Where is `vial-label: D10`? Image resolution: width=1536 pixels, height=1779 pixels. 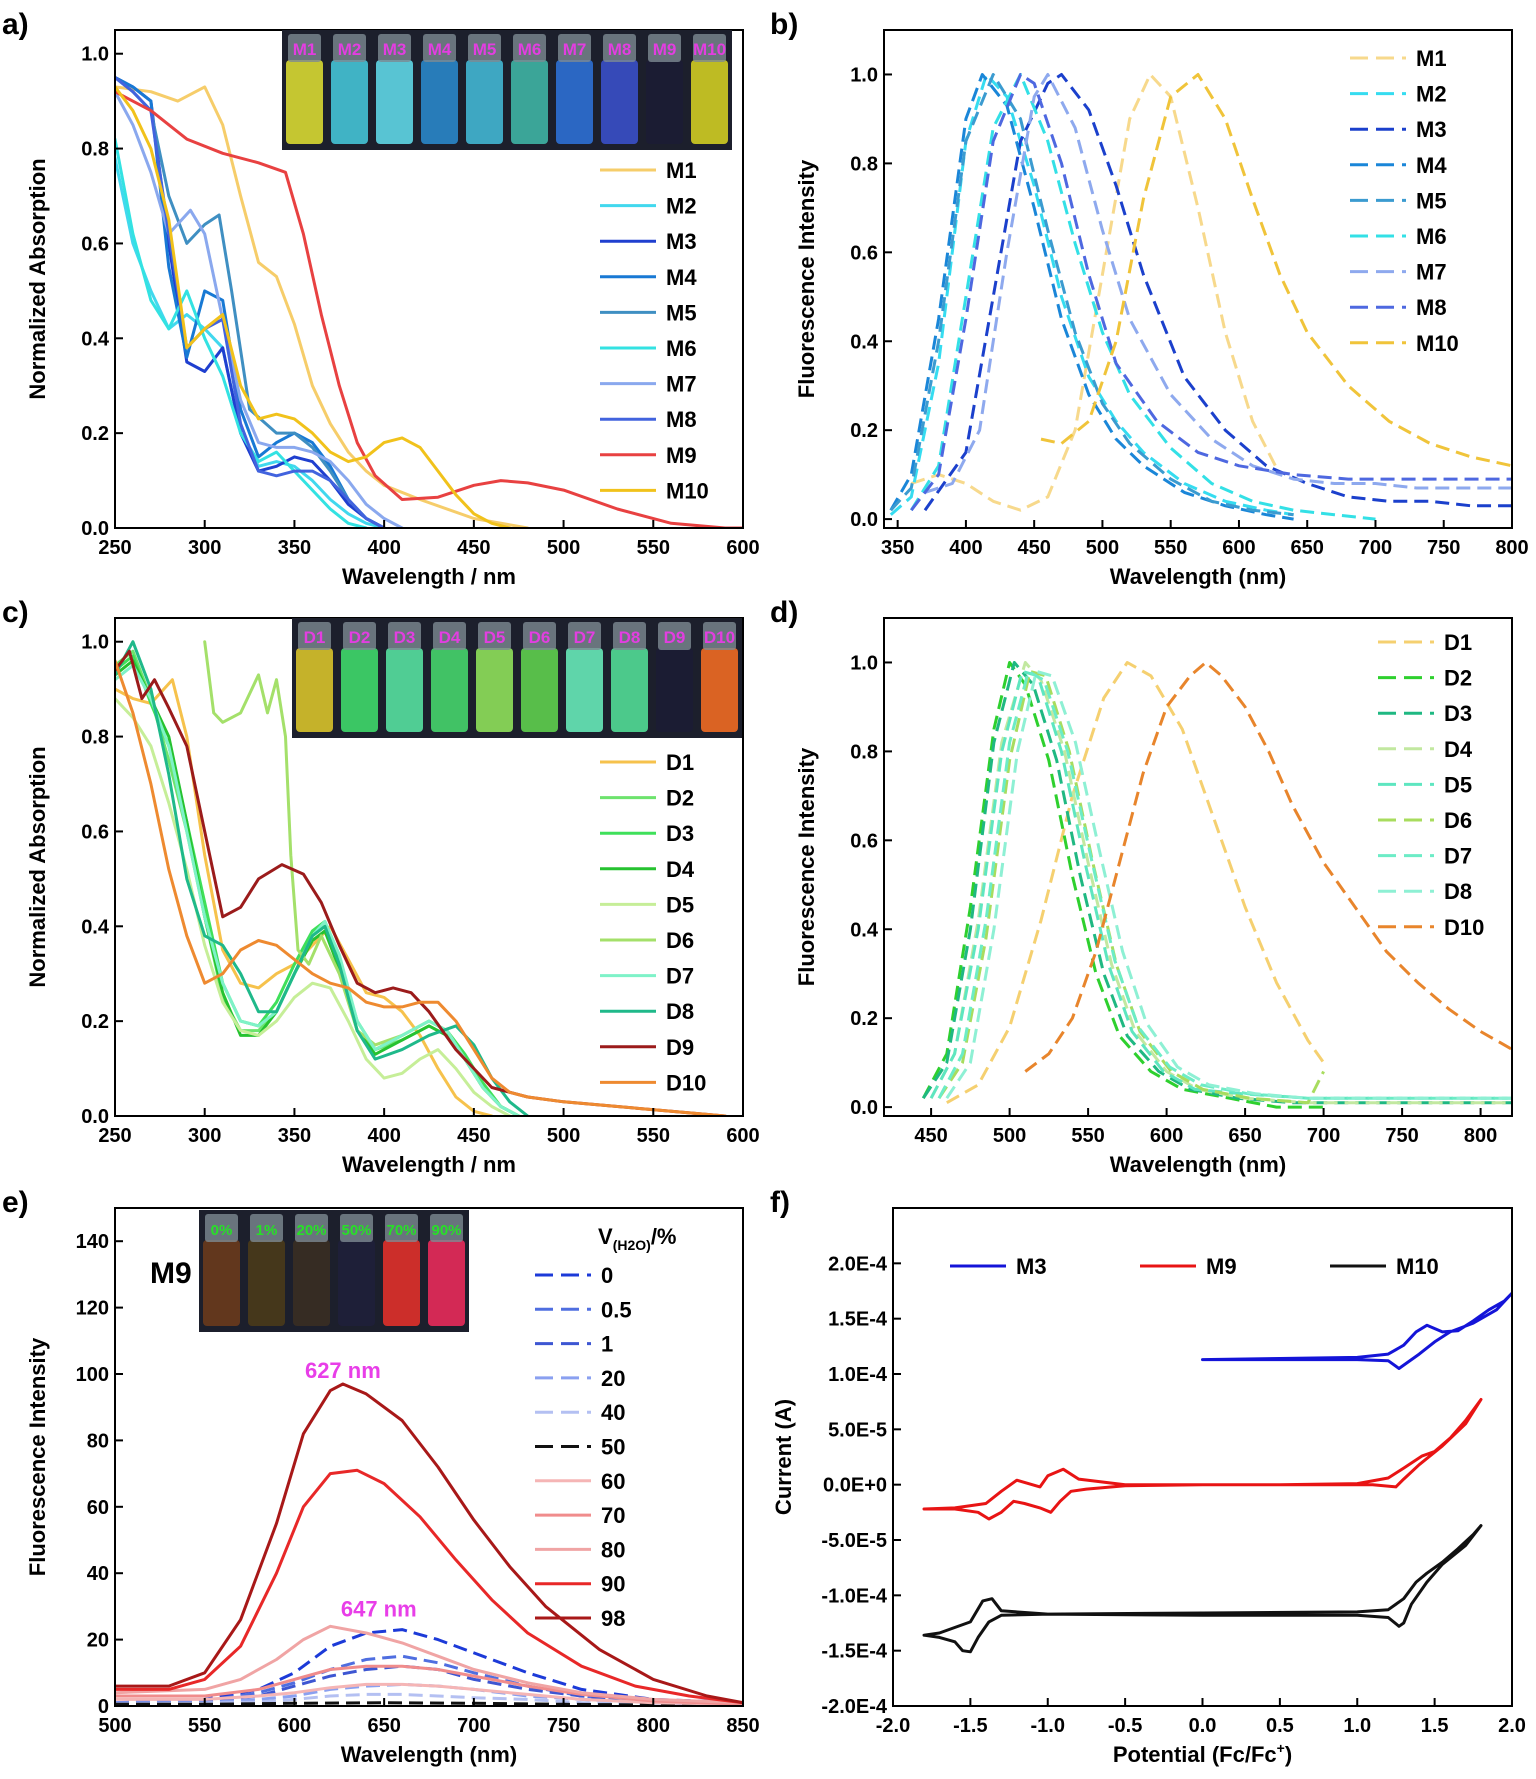 vial-label: D10 is located at coordinates (719, 637).